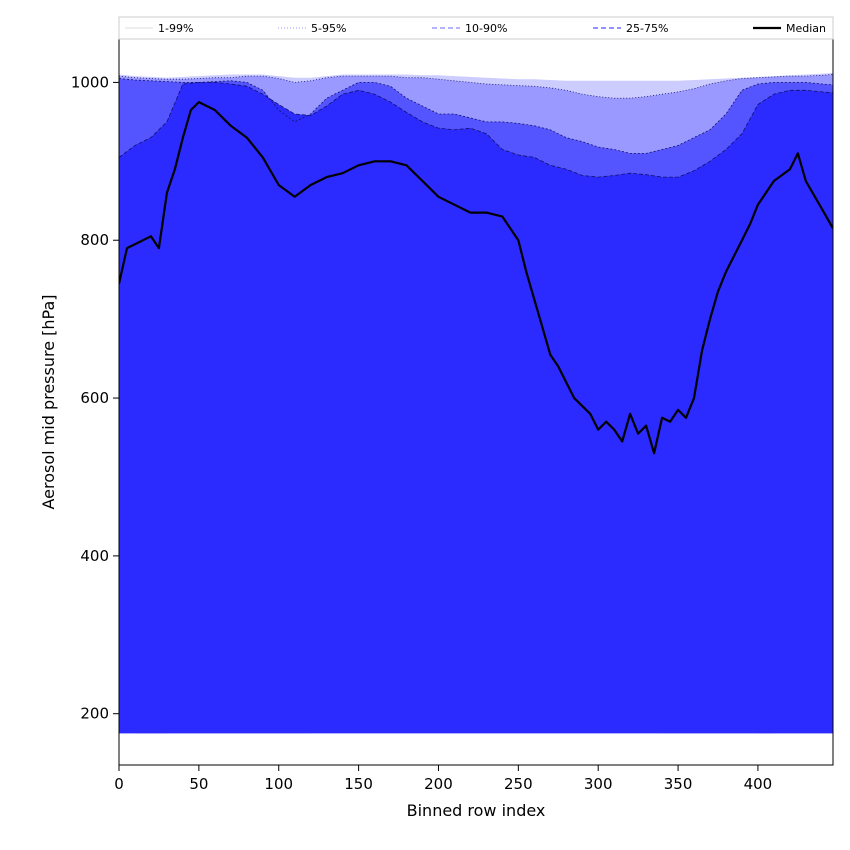  Describe the element at coordinates (598, 784) in the screenshot. I see `x-tick-label: 300` at that location.